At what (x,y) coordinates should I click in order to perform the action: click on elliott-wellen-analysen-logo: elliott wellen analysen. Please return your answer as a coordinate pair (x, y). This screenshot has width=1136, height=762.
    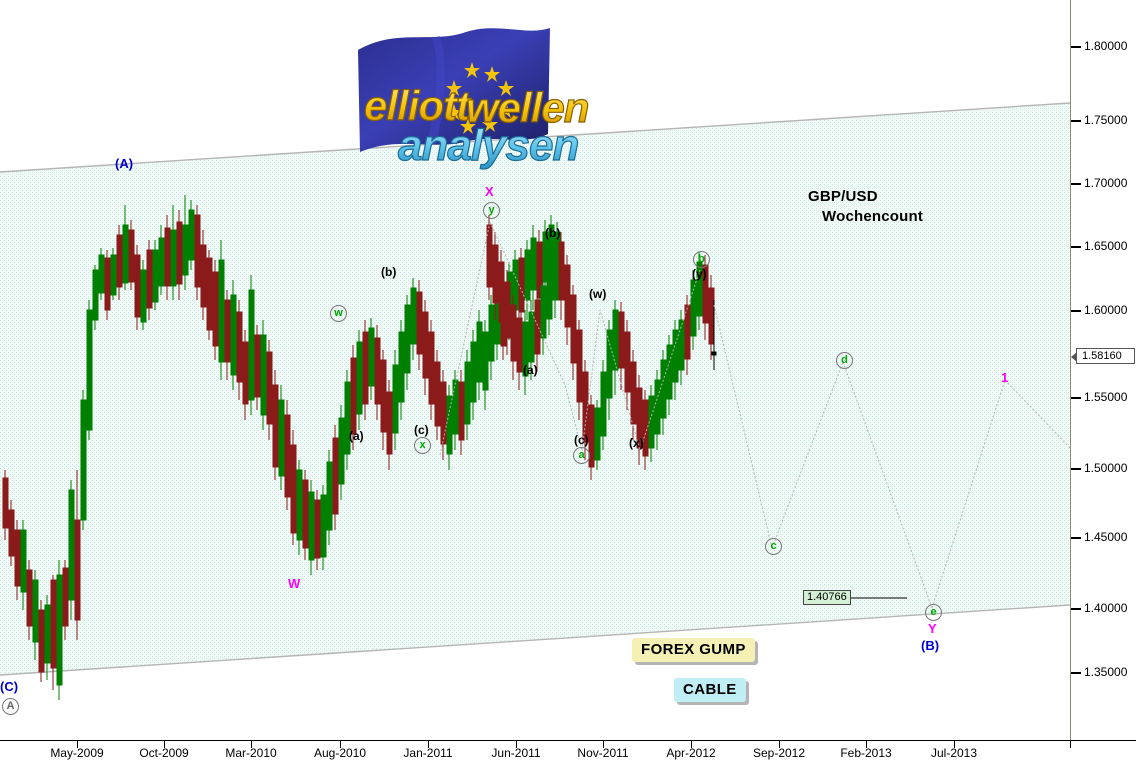
    Looking at the image, I should click on (472, 98).